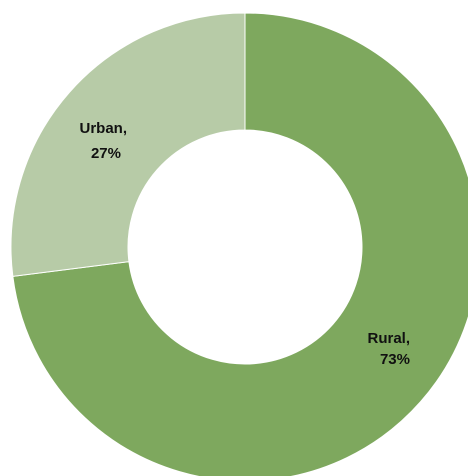 The height and width of the screenshot is (476, 468). What do you see at coordinates (106, 153) in the screenshot?
I see `slice-label-urban-value: 27%` at bounding box center [106, 153].